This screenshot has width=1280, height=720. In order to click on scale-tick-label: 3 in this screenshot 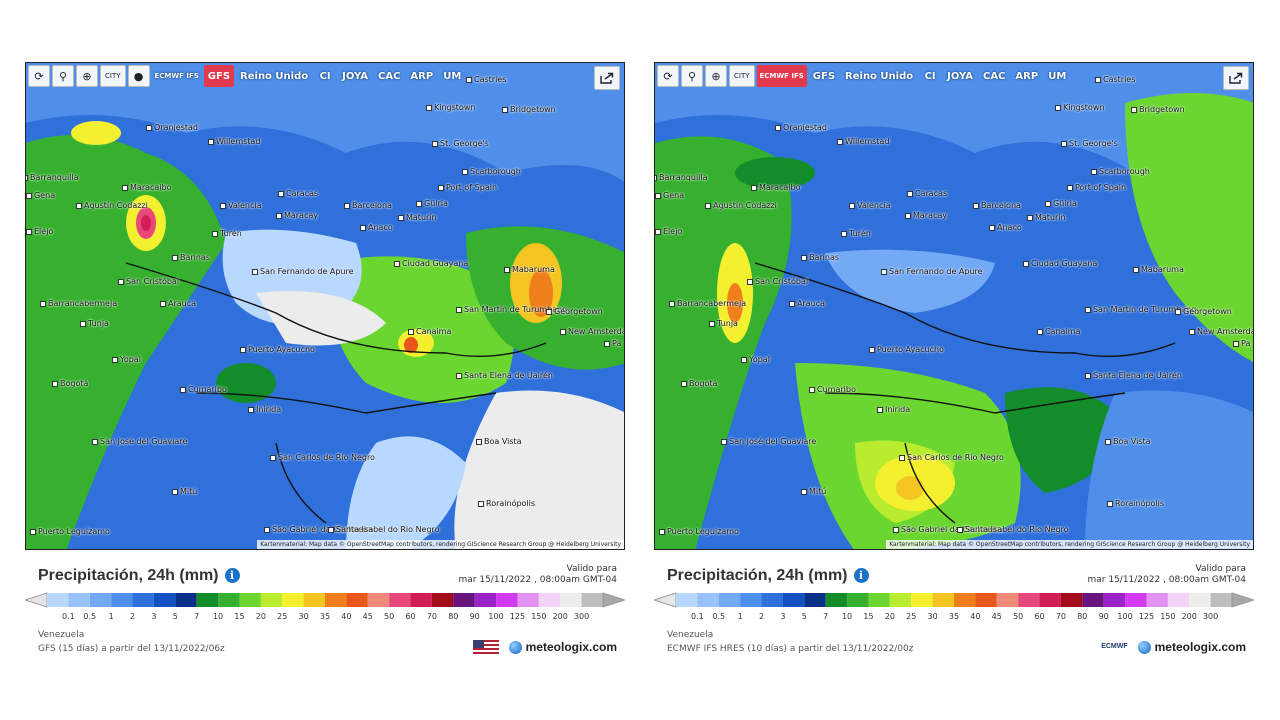, I will do `click(783, 616)`.